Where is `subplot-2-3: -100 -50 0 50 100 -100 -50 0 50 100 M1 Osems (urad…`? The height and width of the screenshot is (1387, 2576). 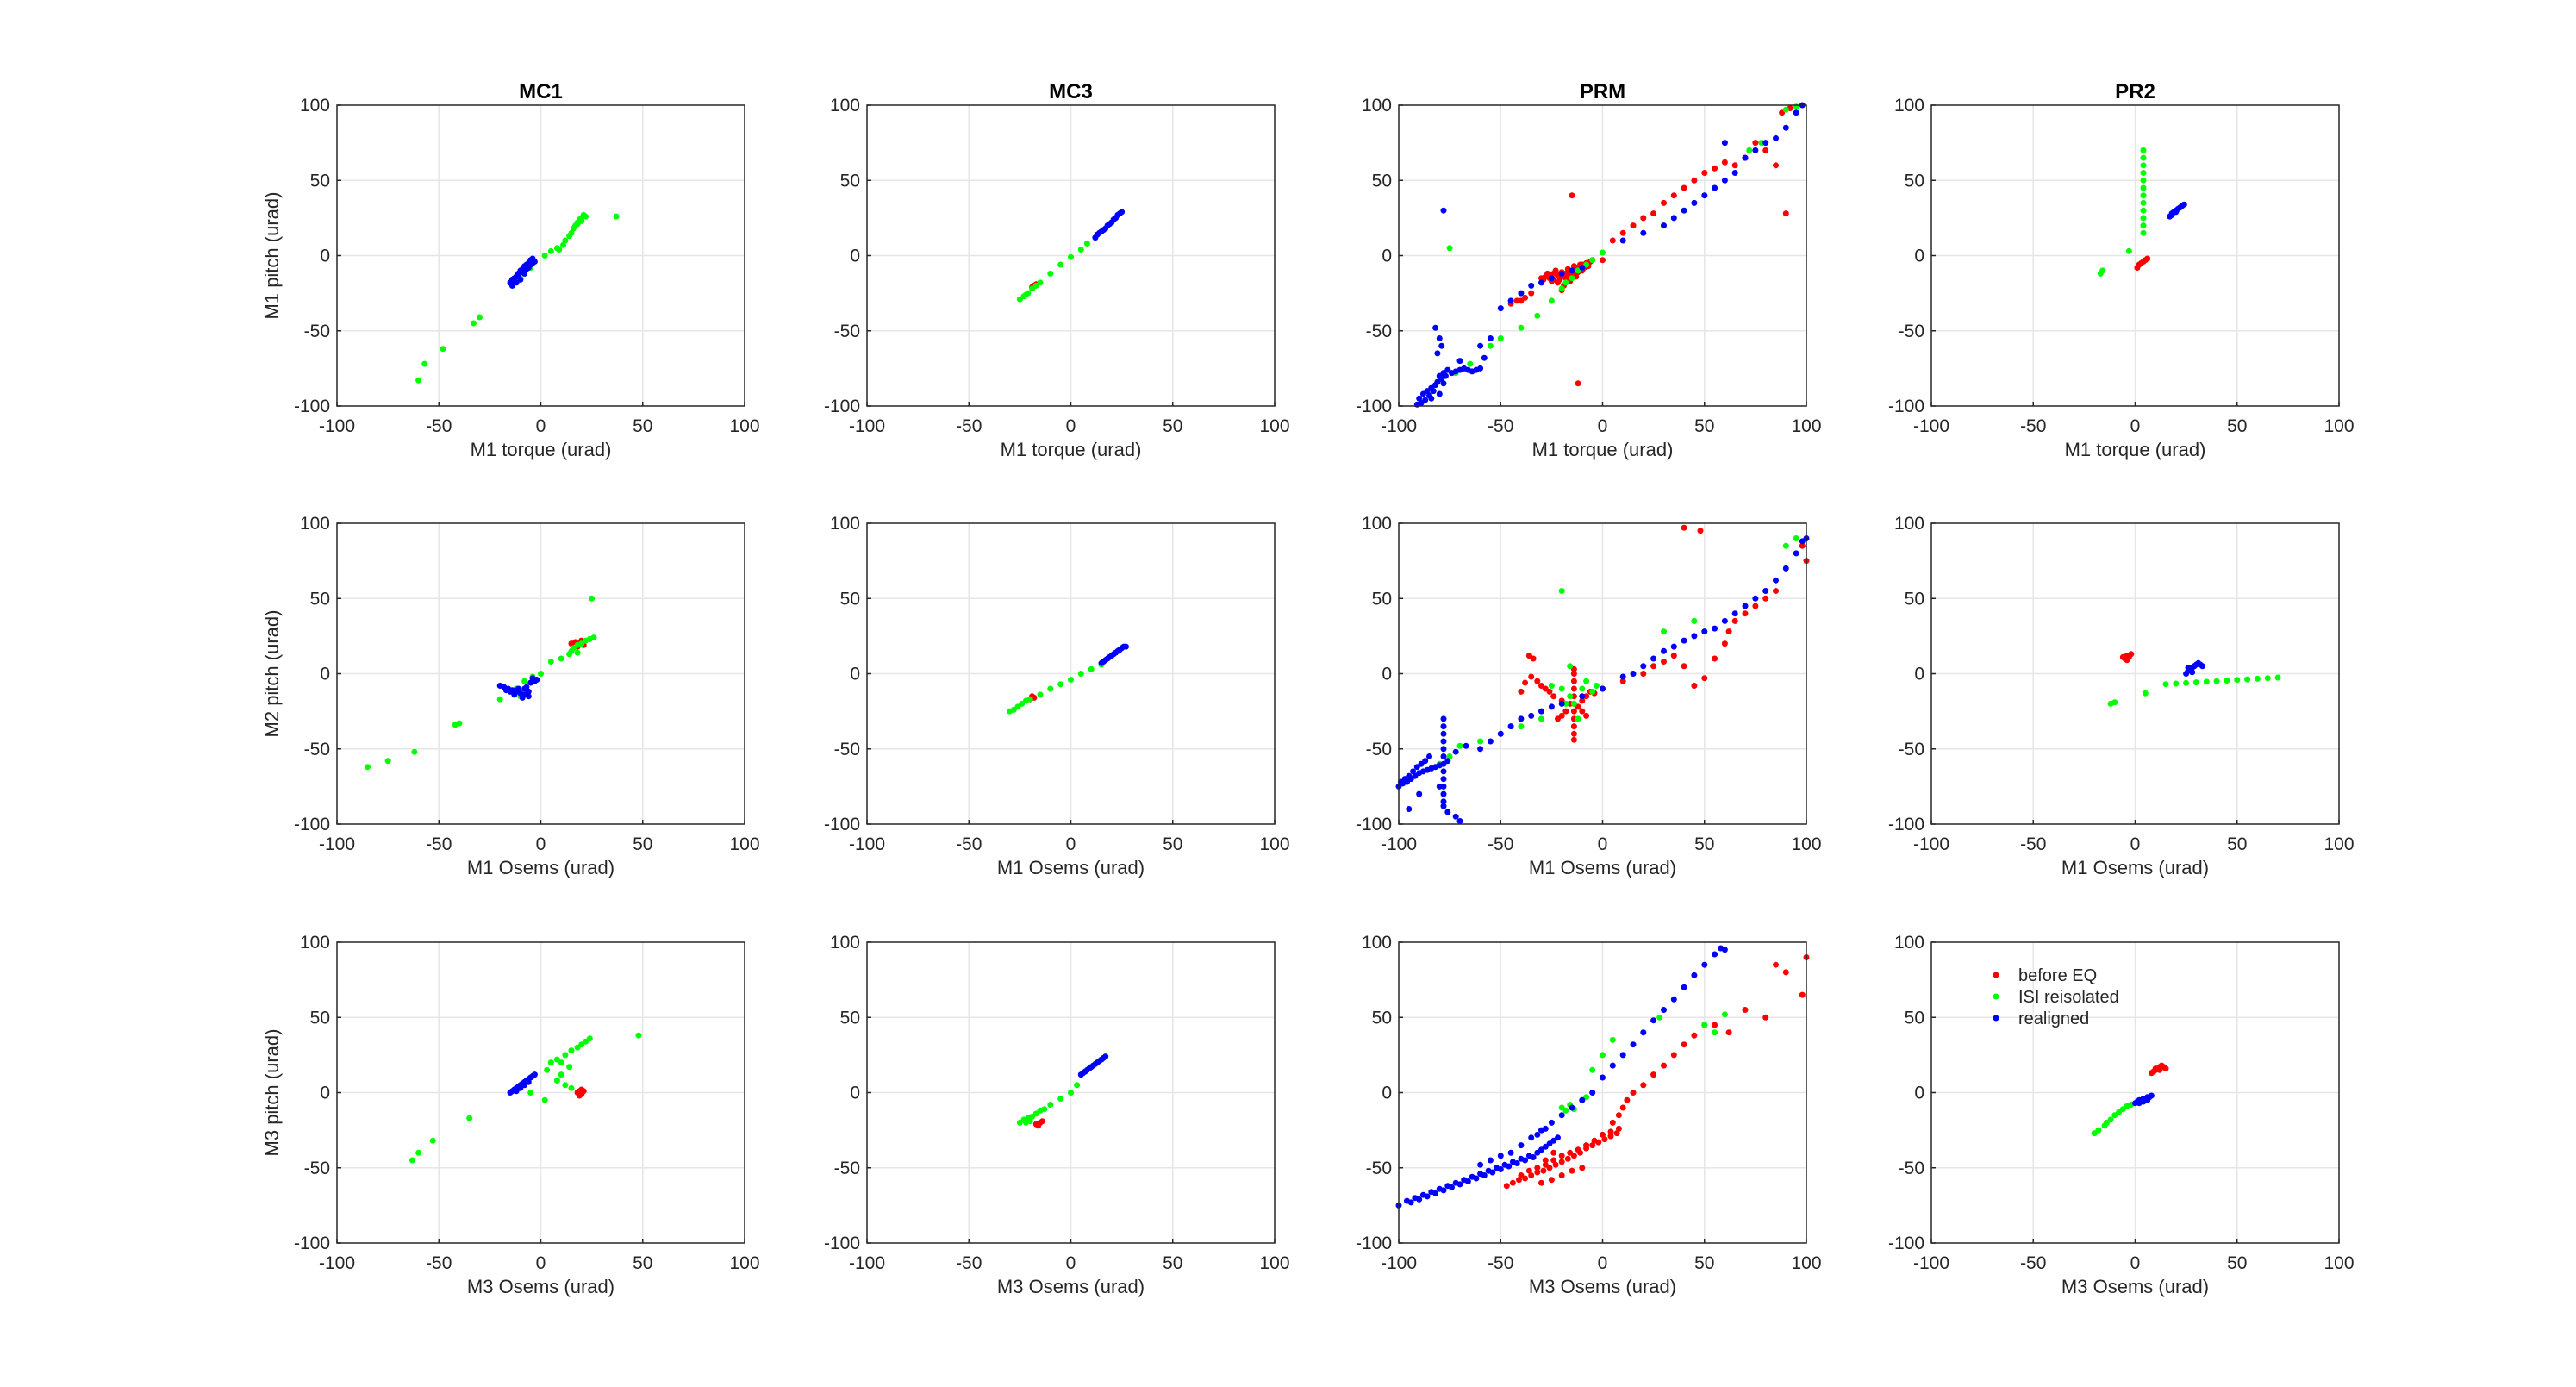
subplot-2-3: -100 -50 0 50 100 -100 -50 0 50 100 M1 Osems (urad… is located at coordinates (1589, 696).